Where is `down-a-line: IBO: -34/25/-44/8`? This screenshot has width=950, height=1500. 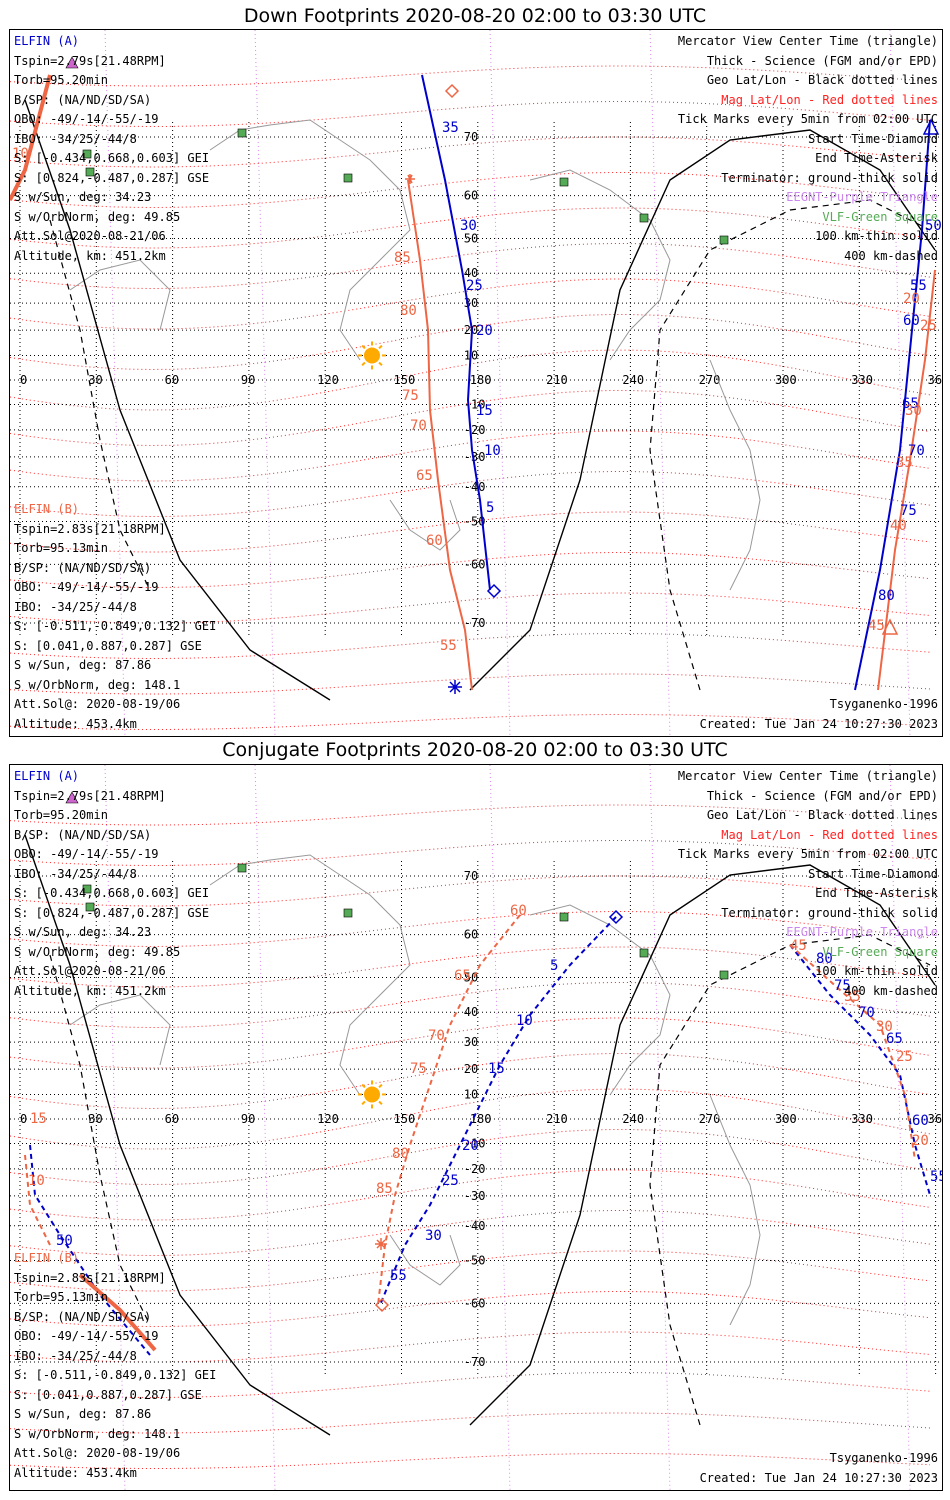
down-a-line: IBO: -34/25/-44/8 is located at coordinates (75, 138).